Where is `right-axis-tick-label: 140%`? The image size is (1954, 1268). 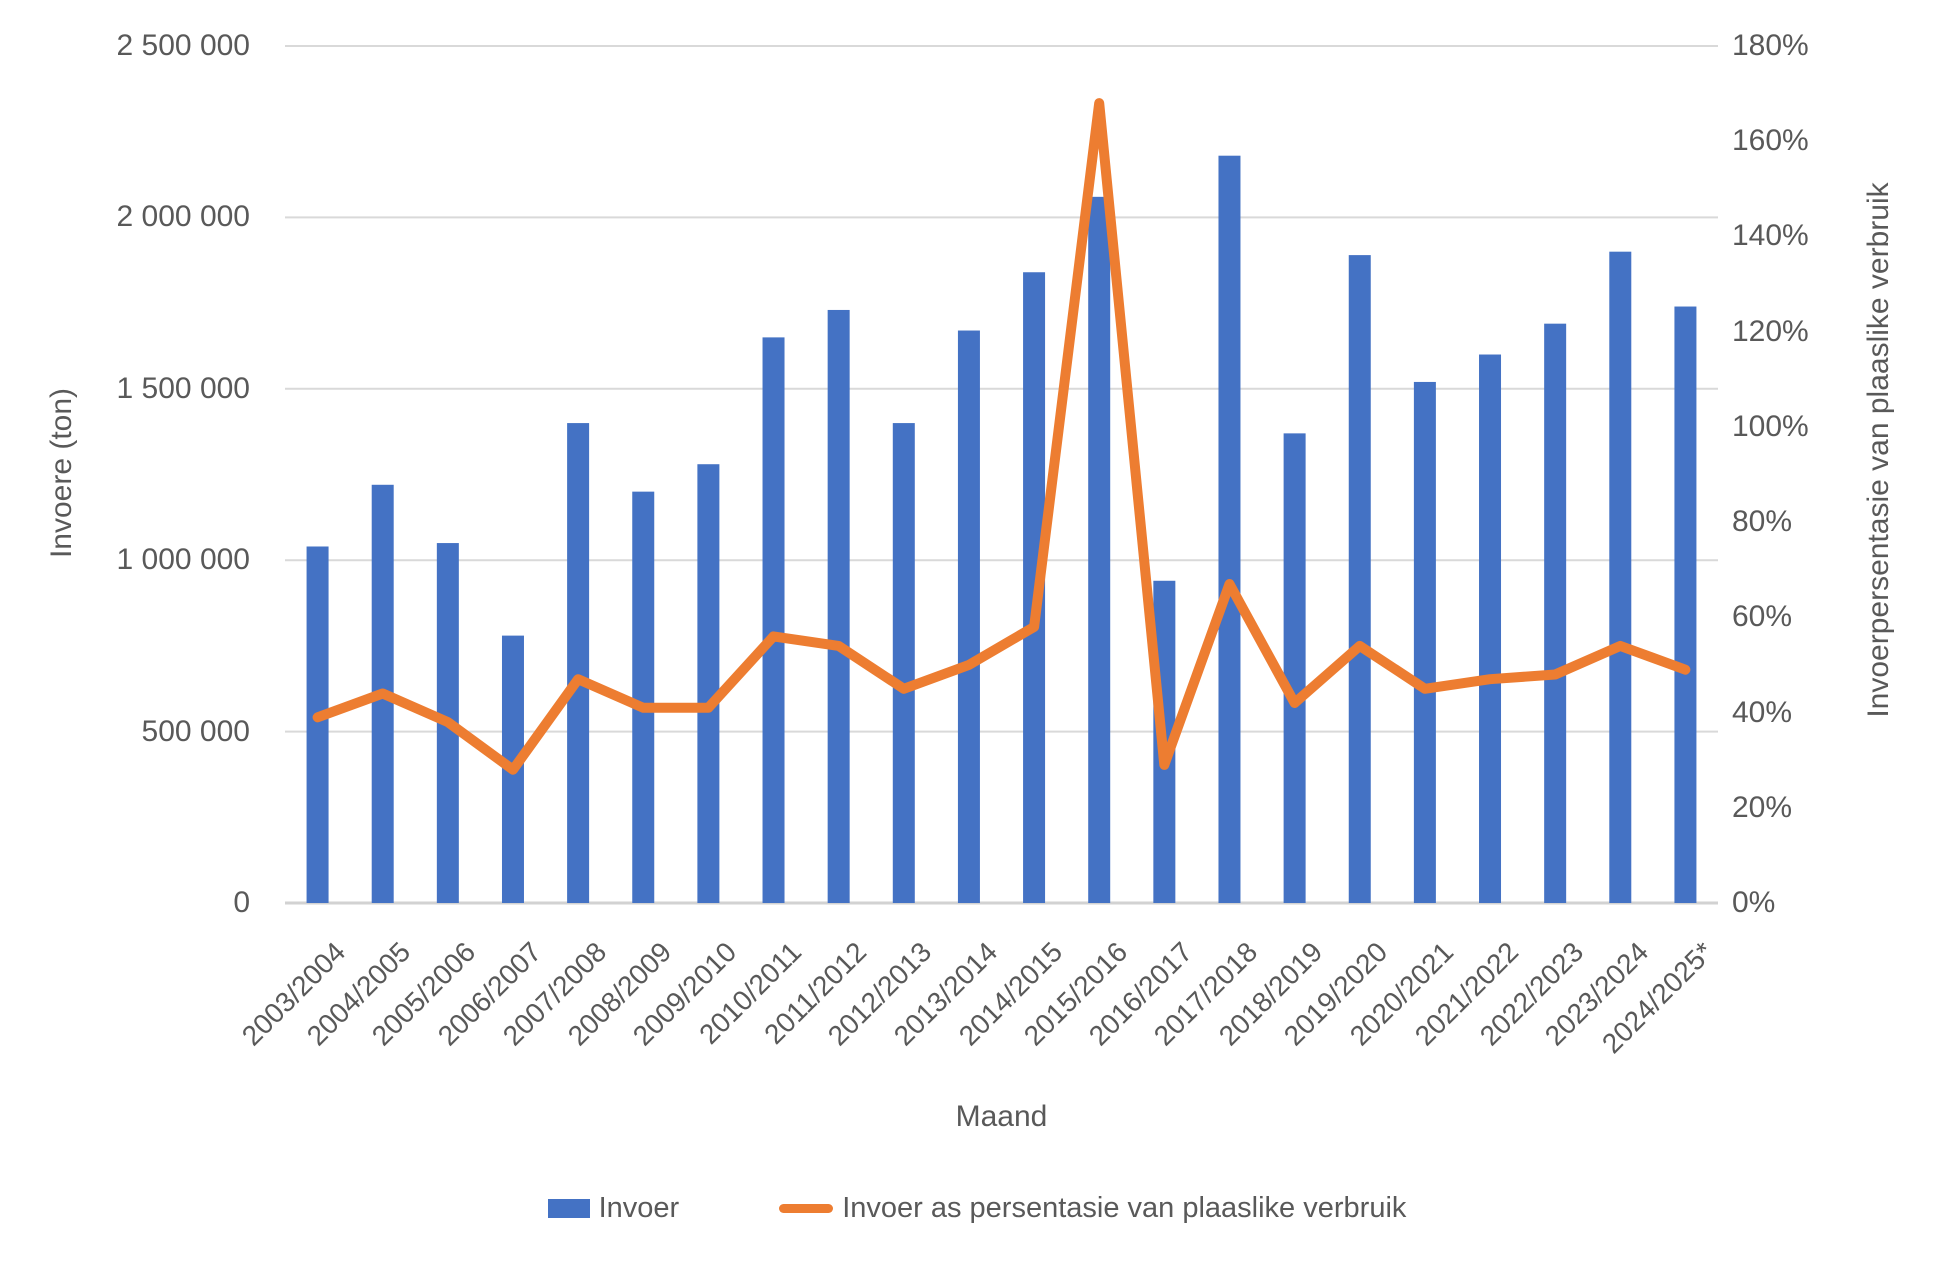
right-axis-tick-label: 140% is located at coordinates (1770, 236).